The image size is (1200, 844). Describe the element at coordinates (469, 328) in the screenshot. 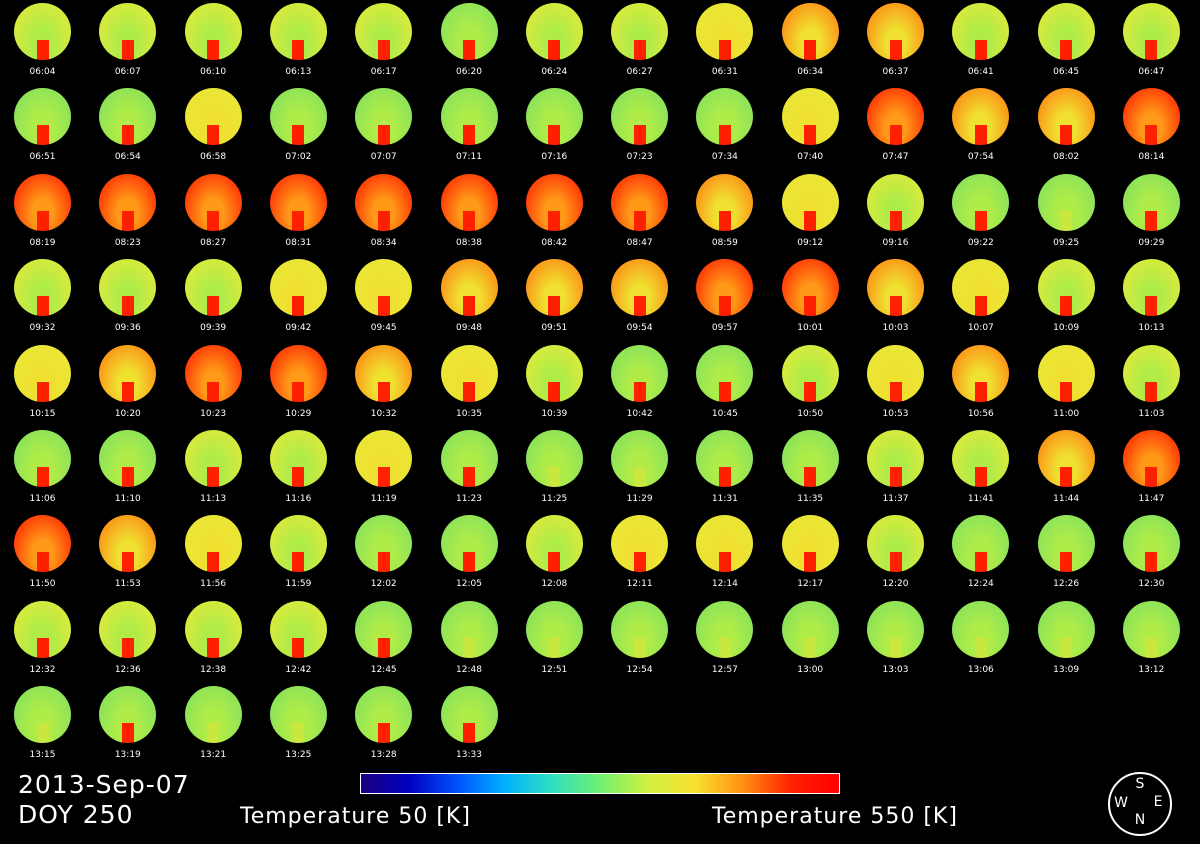

I see `frame-time-label: 09:48` at that location.